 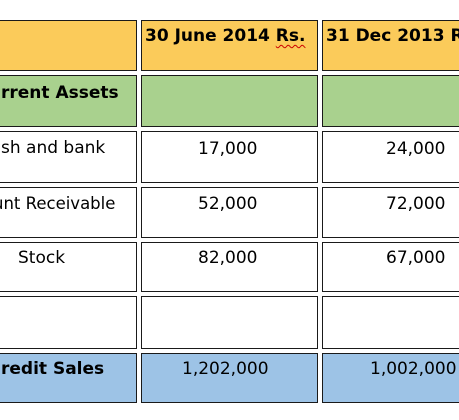 What do you see at coordinates (416, 258) in the screenshot?
I see `row-stock-col2-value: 67,000` at bounding box center [416, 258].